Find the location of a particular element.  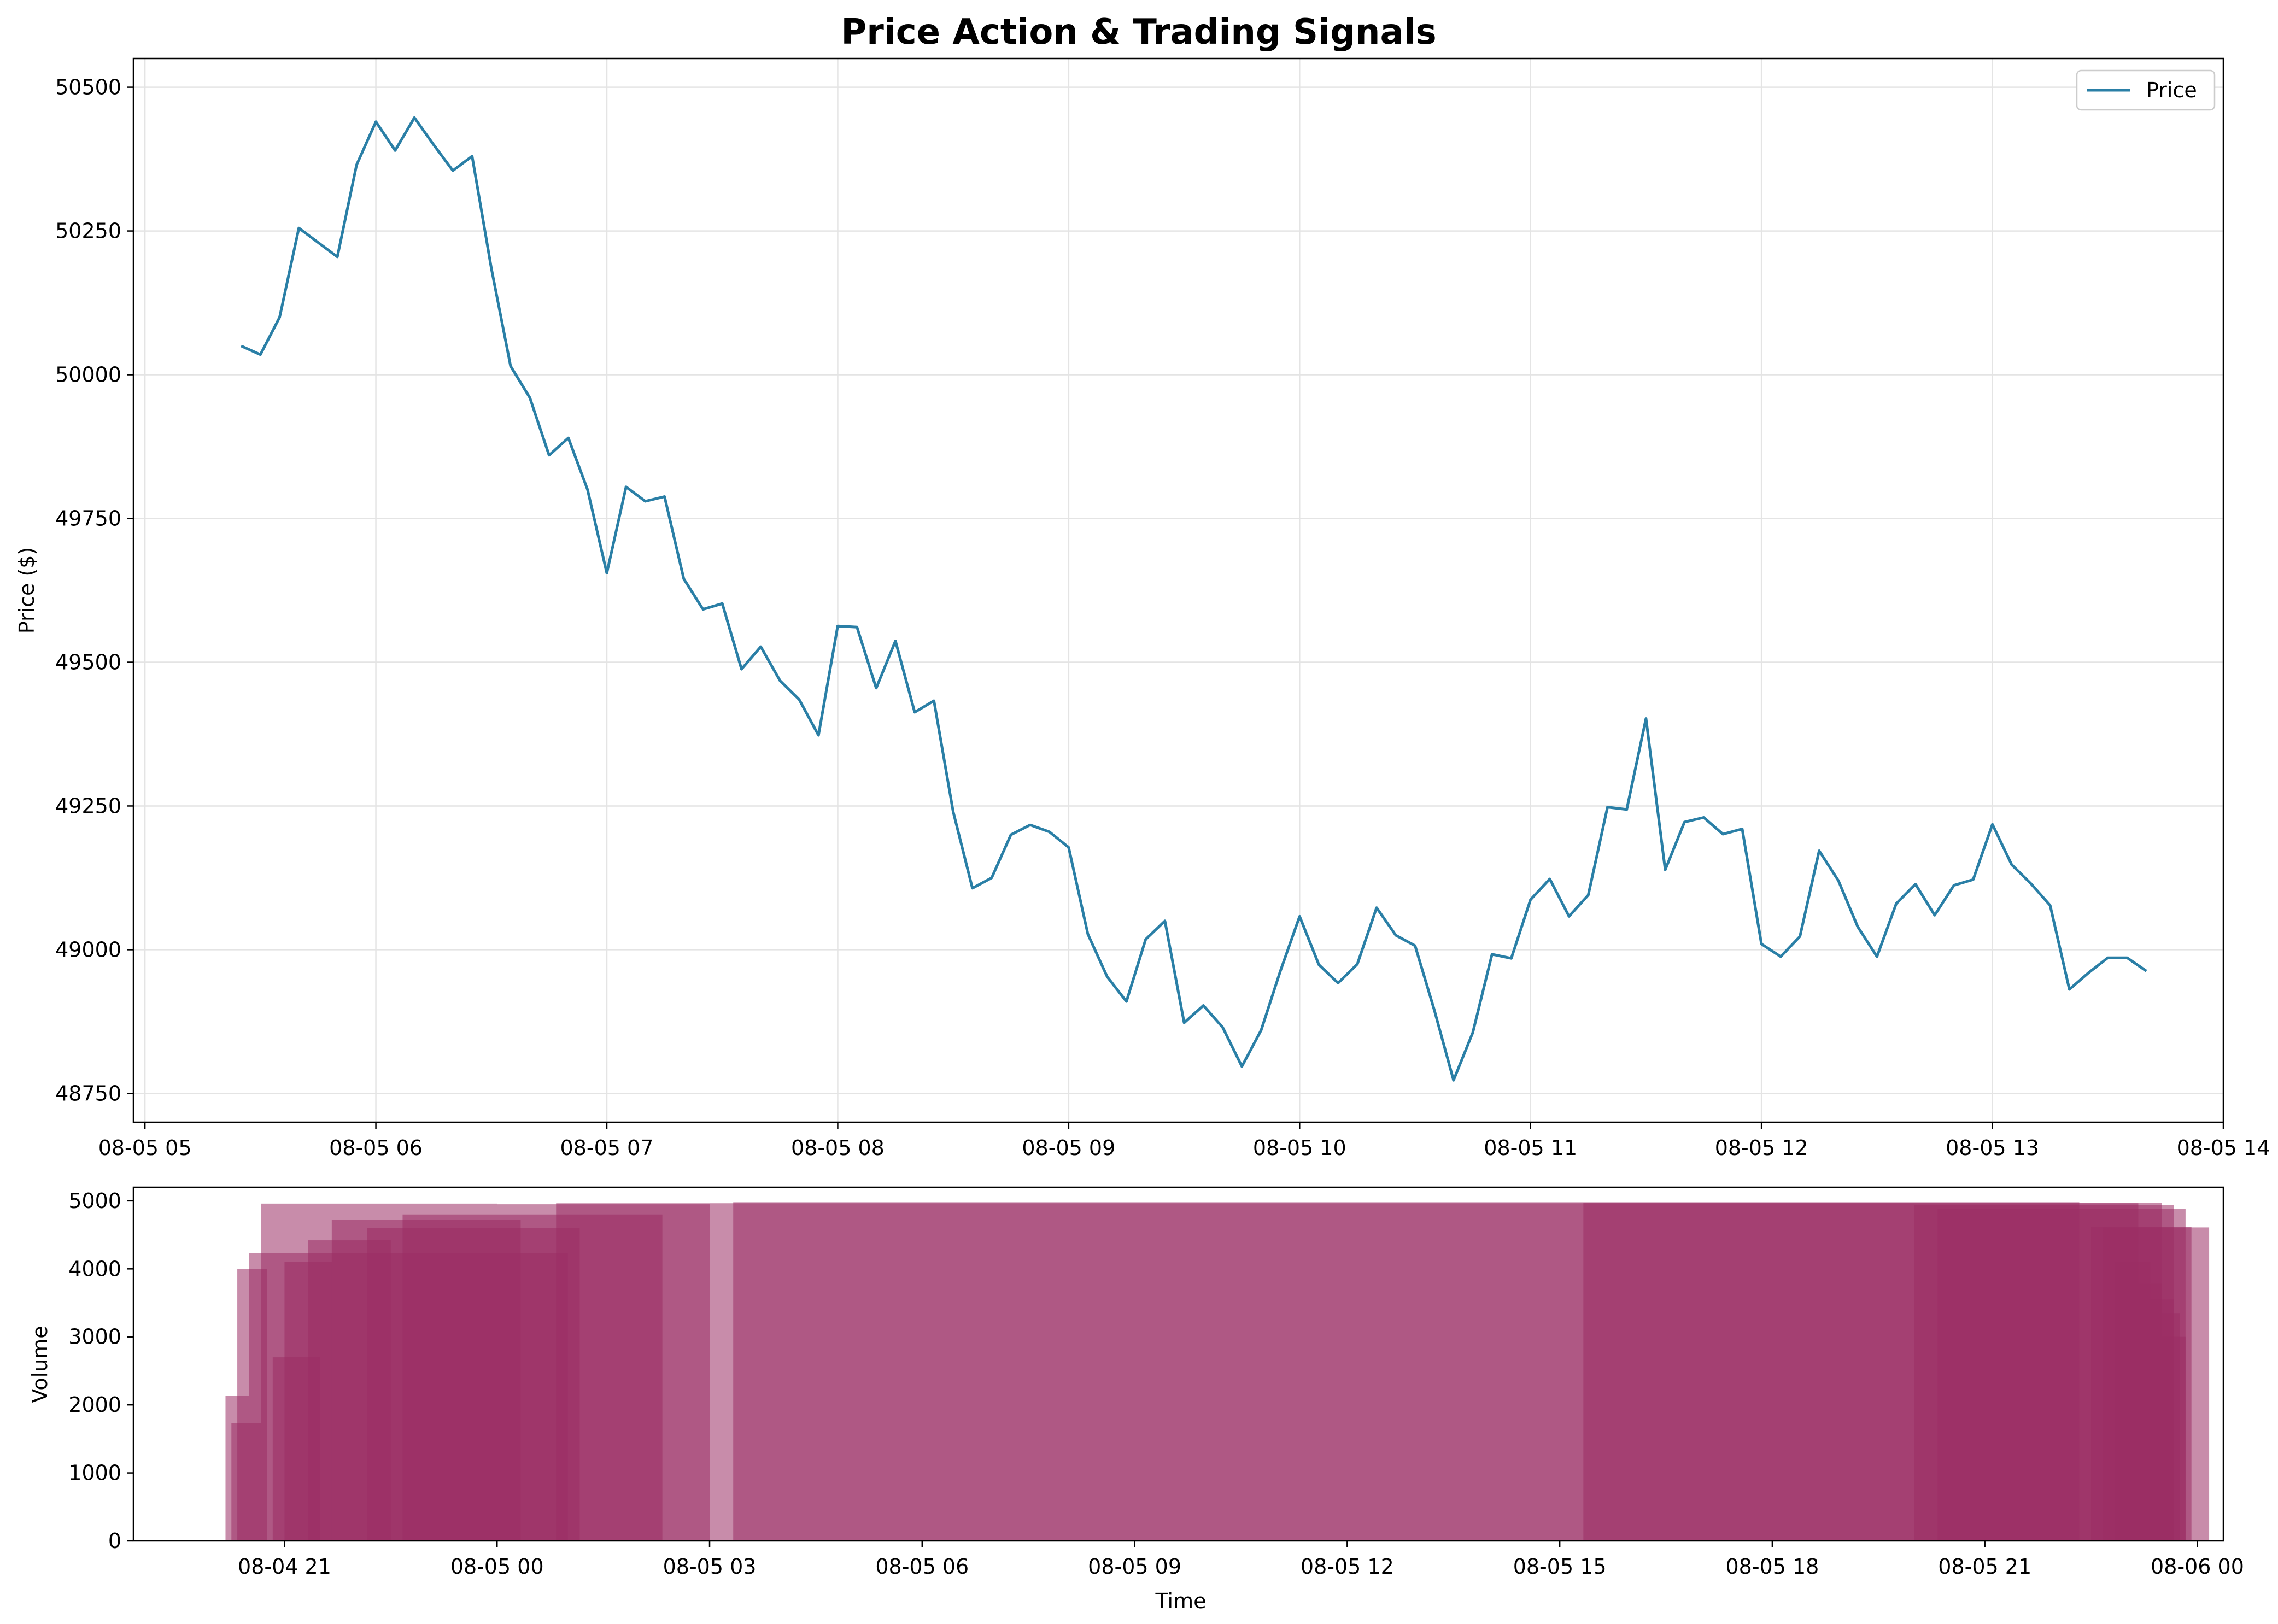

volume-y-tick-label: 2000 is located at coordinates (94, 1405).